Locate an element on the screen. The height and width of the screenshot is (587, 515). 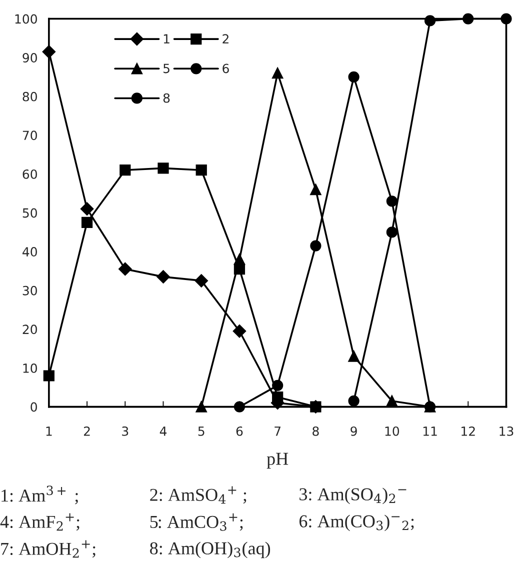
x-tick-label: 5 is located at coordinates (201, 431).